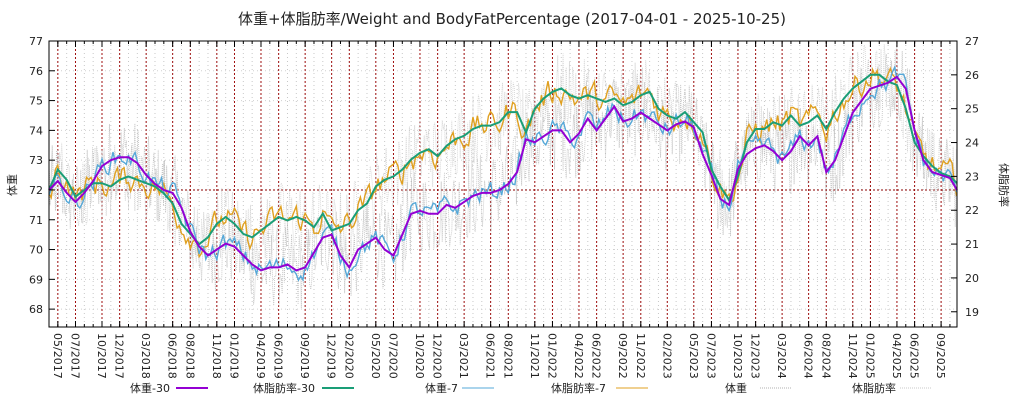 This screenshot has height=400, width=1024. What do you see at coordinates (260, 356) in the screenshot?
I see `x-tick-label: 04/2019` at bounding box center [260, 356].